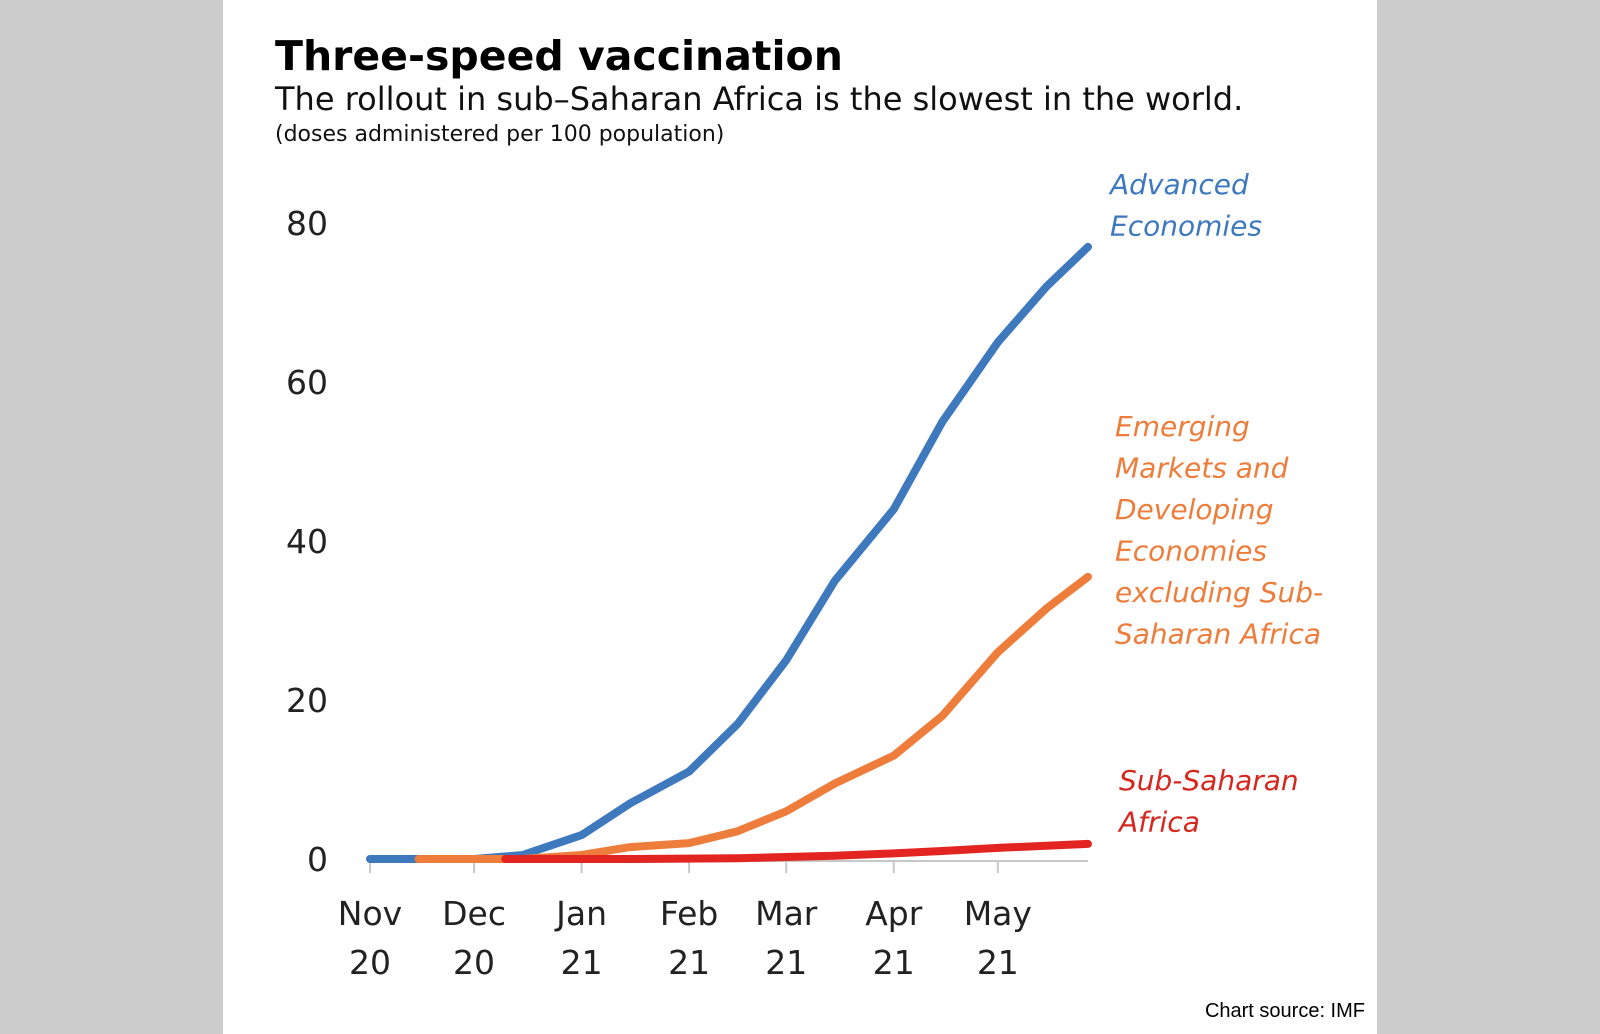 Image resolution: width=1600 pixels, height=1034 pixels. I want to click on x-tick-label: Jan, so click(580, 913).